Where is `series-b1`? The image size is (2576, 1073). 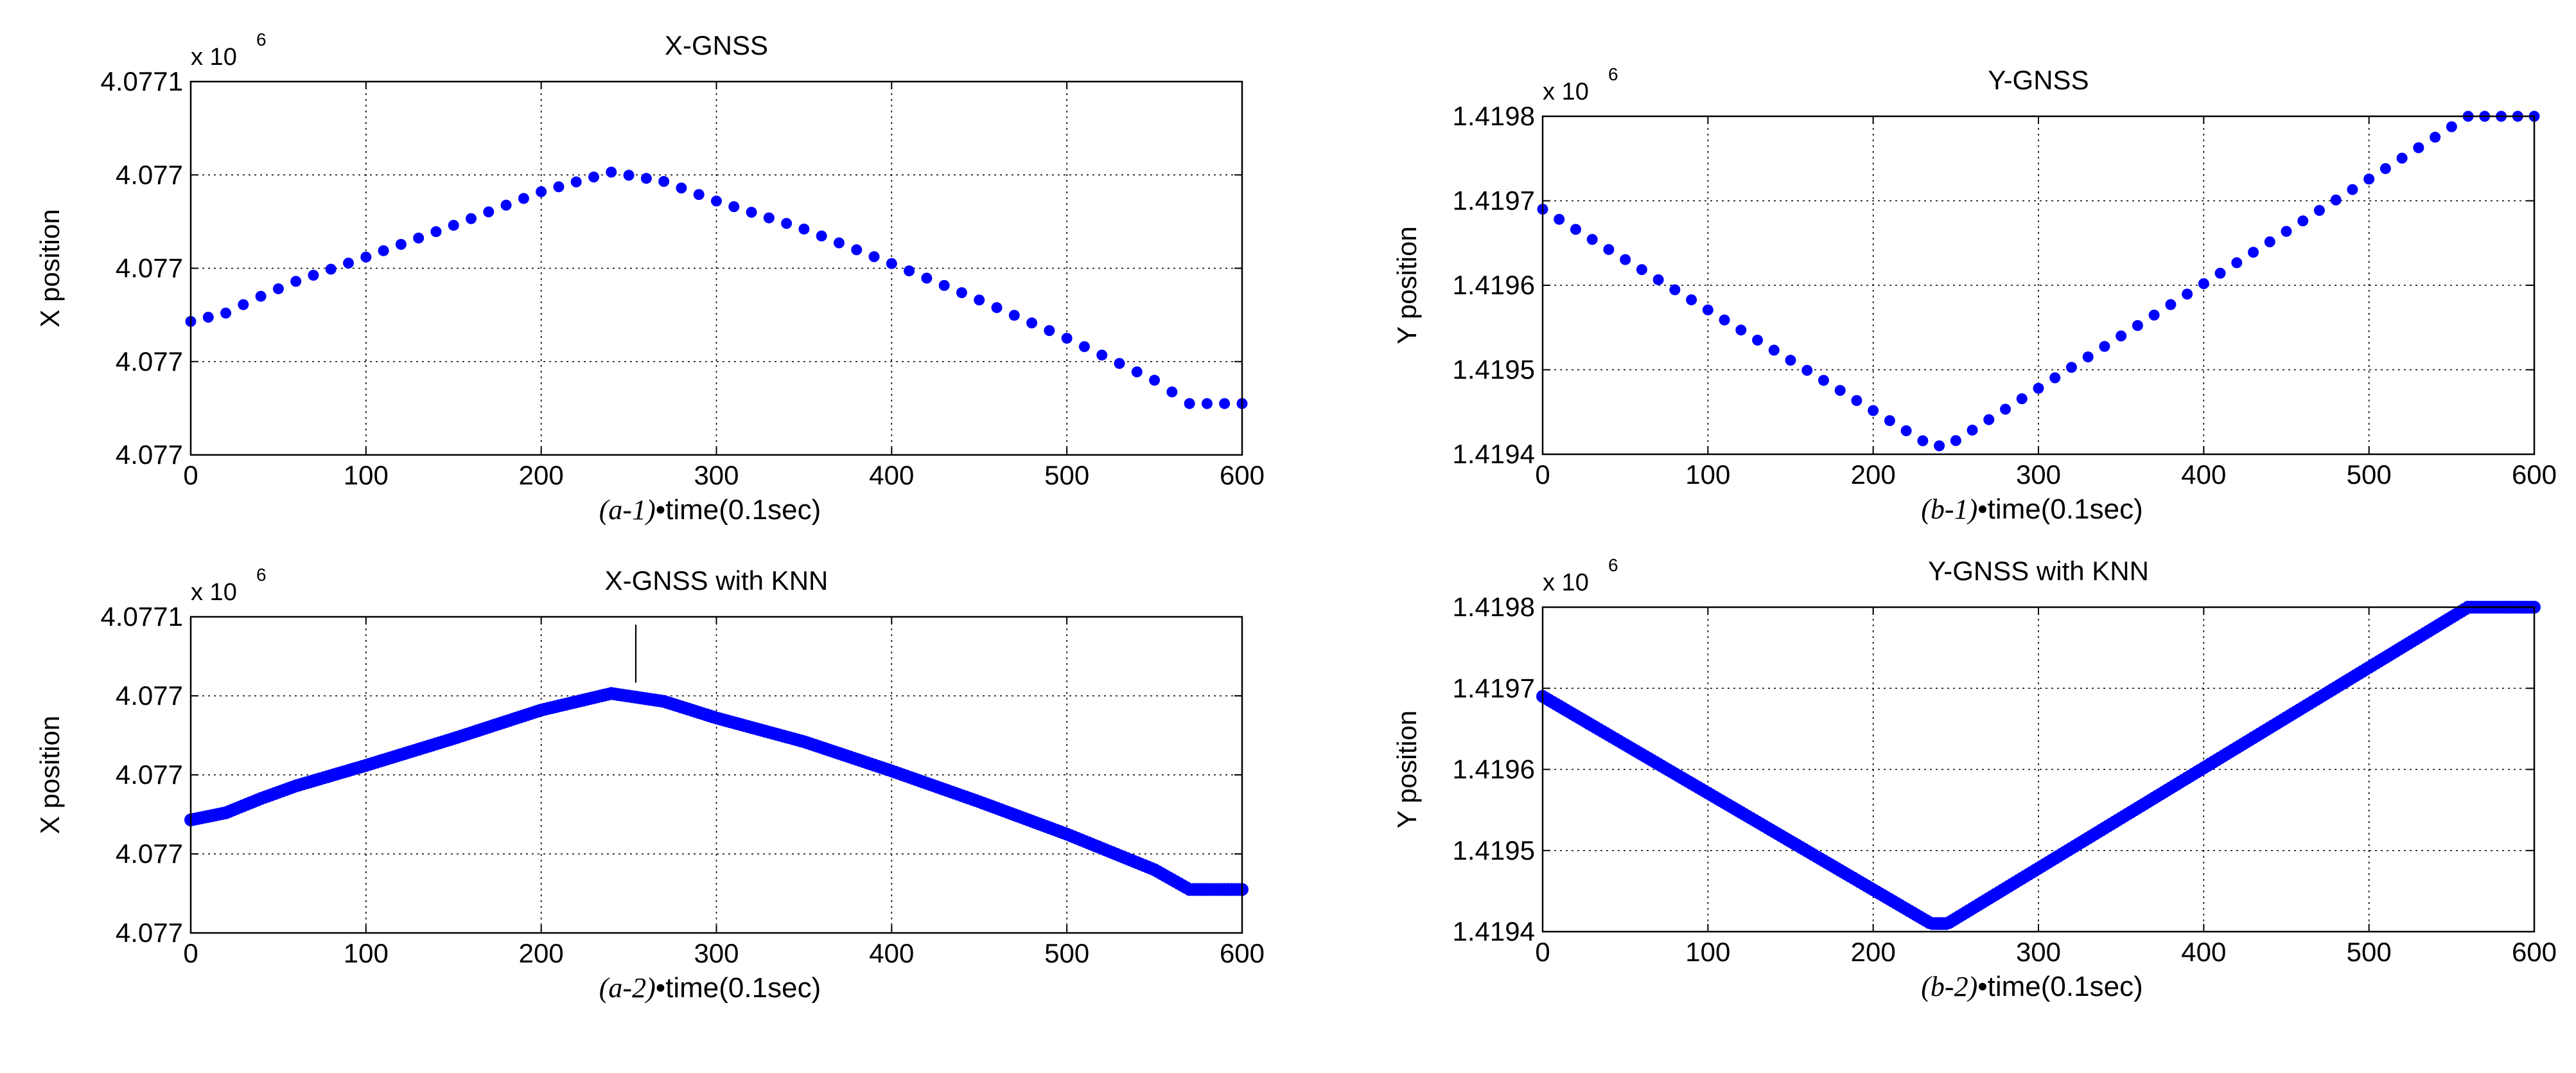 series-b1 is located at coordinates (2038, 281).